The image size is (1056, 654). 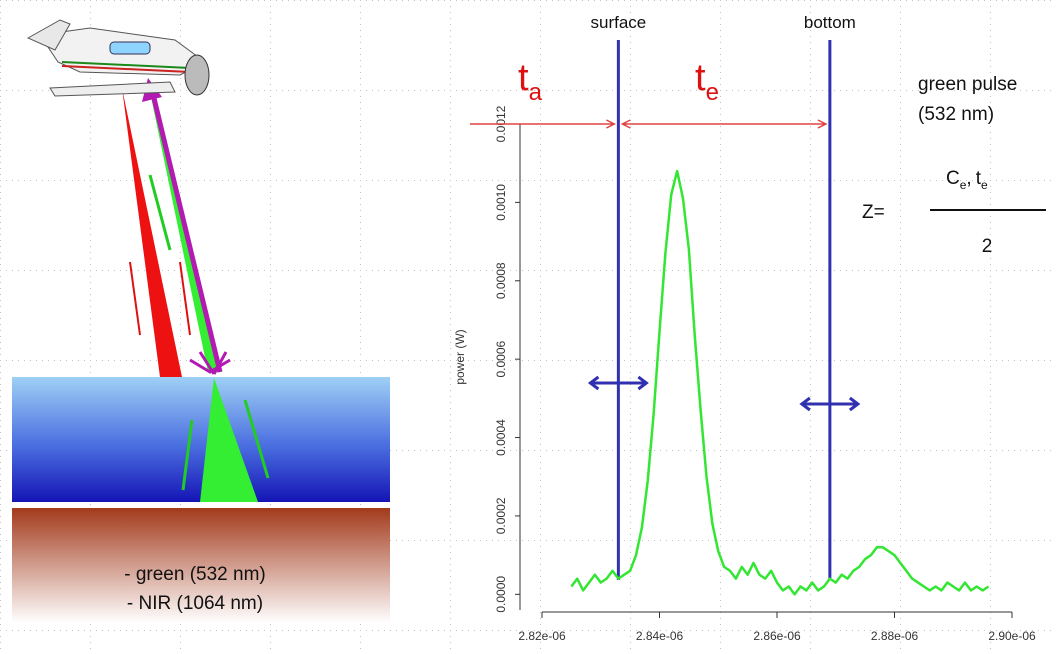 What do you see at coordinates (501, 594) in the screenshot?
I see `y-tick-label: 0.0000` at bounding box center [501, 594].